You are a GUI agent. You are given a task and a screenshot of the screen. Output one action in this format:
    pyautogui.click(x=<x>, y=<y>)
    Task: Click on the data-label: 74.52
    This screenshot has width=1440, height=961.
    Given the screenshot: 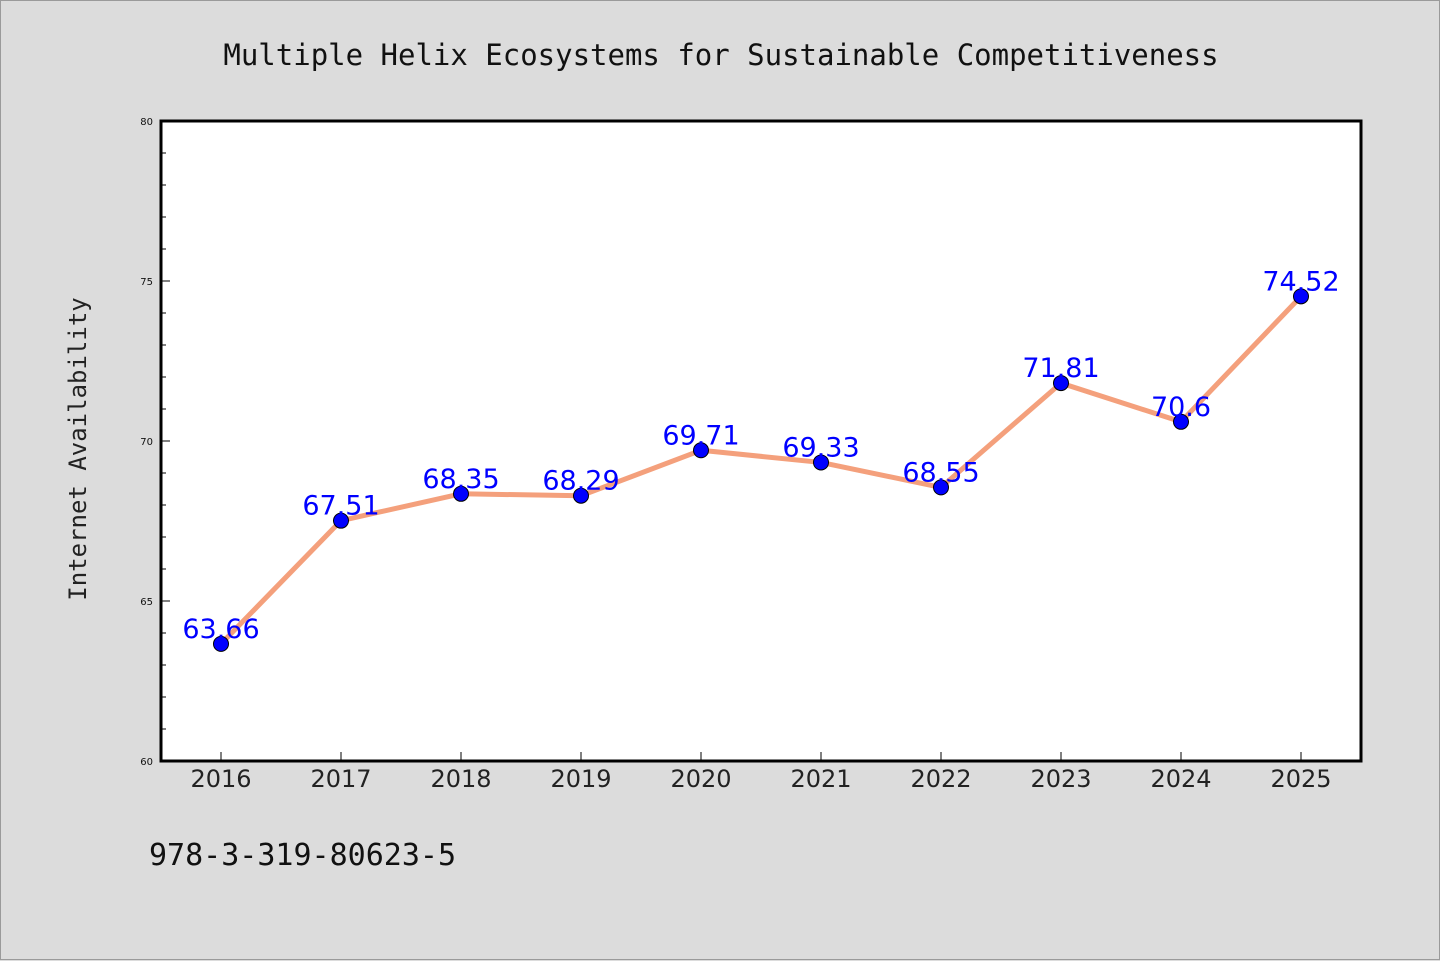 What is the action you would take?
    pyautogui.click(x=1300, y=281)
    